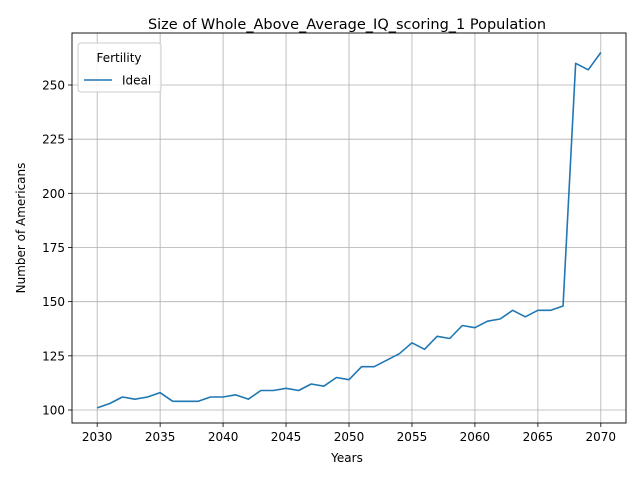 The height and width of the screenshot is (480, 640). Describe the element at coordinates (538, 437) in the screenshot. I see `x-tick-label: 2065` at that location.